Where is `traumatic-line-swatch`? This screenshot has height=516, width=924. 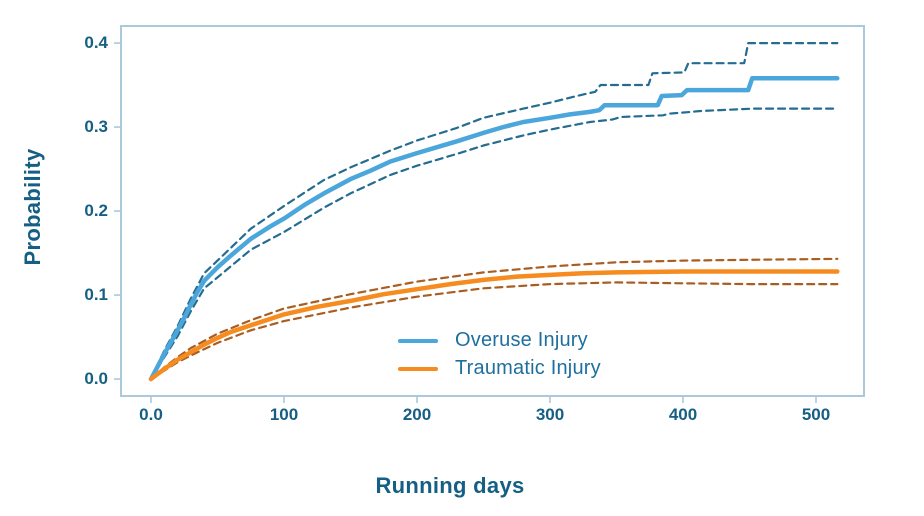 traumatic-line-swatch is located at coordinates (418, 368).